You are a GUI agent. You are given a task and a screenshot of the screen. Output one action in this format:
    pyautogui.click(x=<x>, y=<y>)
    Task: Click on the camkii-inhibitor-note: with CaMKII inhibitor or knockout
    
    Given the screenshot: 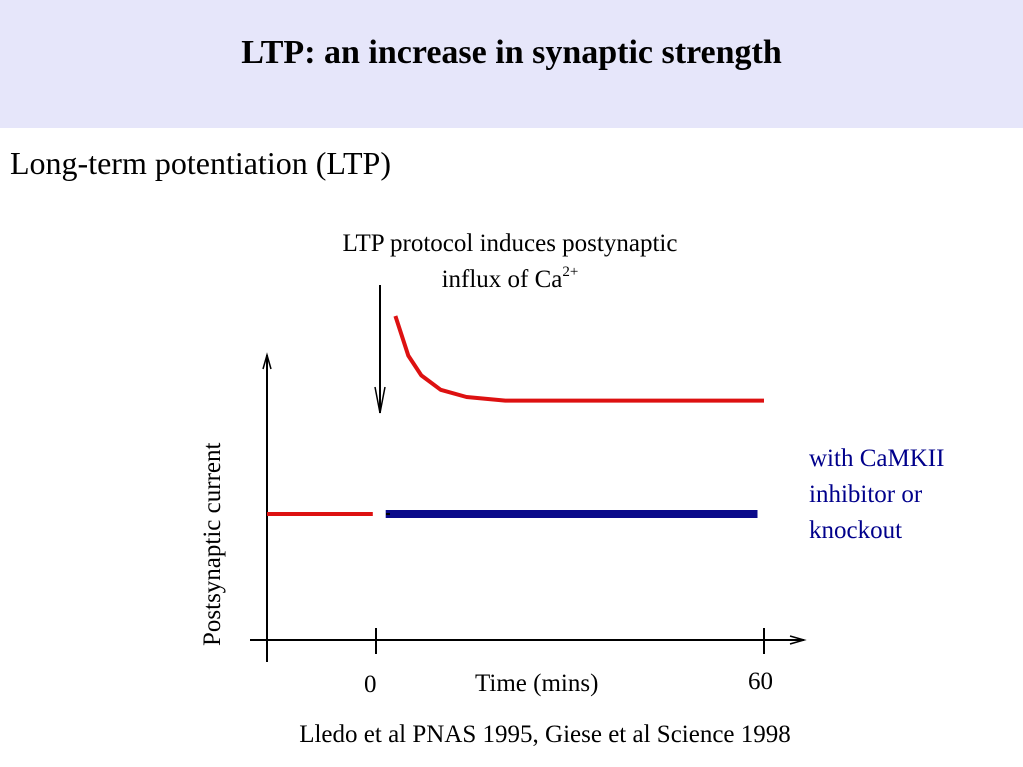 What is the action you would take?
    pyautogui.click(x=909, y=495)
    